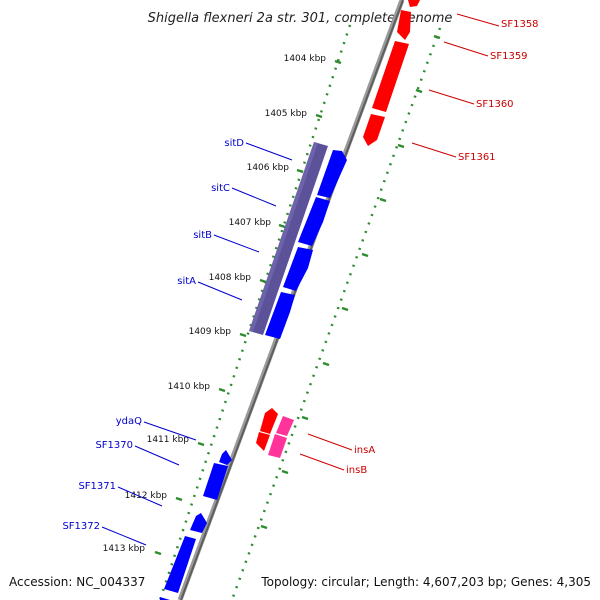 The width and height of the screenshot is (600, 600). I want to click on gene-label-SF1370: SF1370, so click(114, 445).